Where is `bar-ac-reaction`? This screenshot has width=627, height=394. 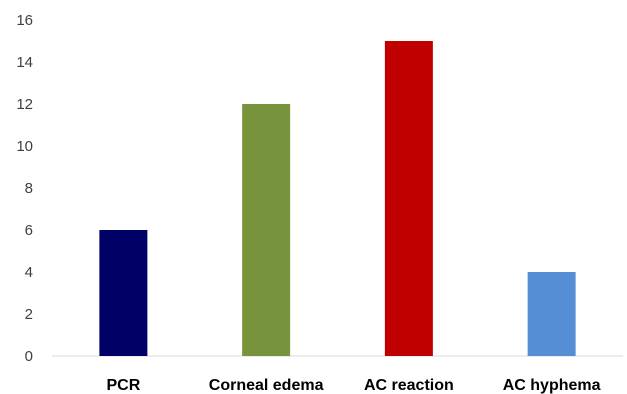 bar-ac-reaction is located at coordinates (408, 198).